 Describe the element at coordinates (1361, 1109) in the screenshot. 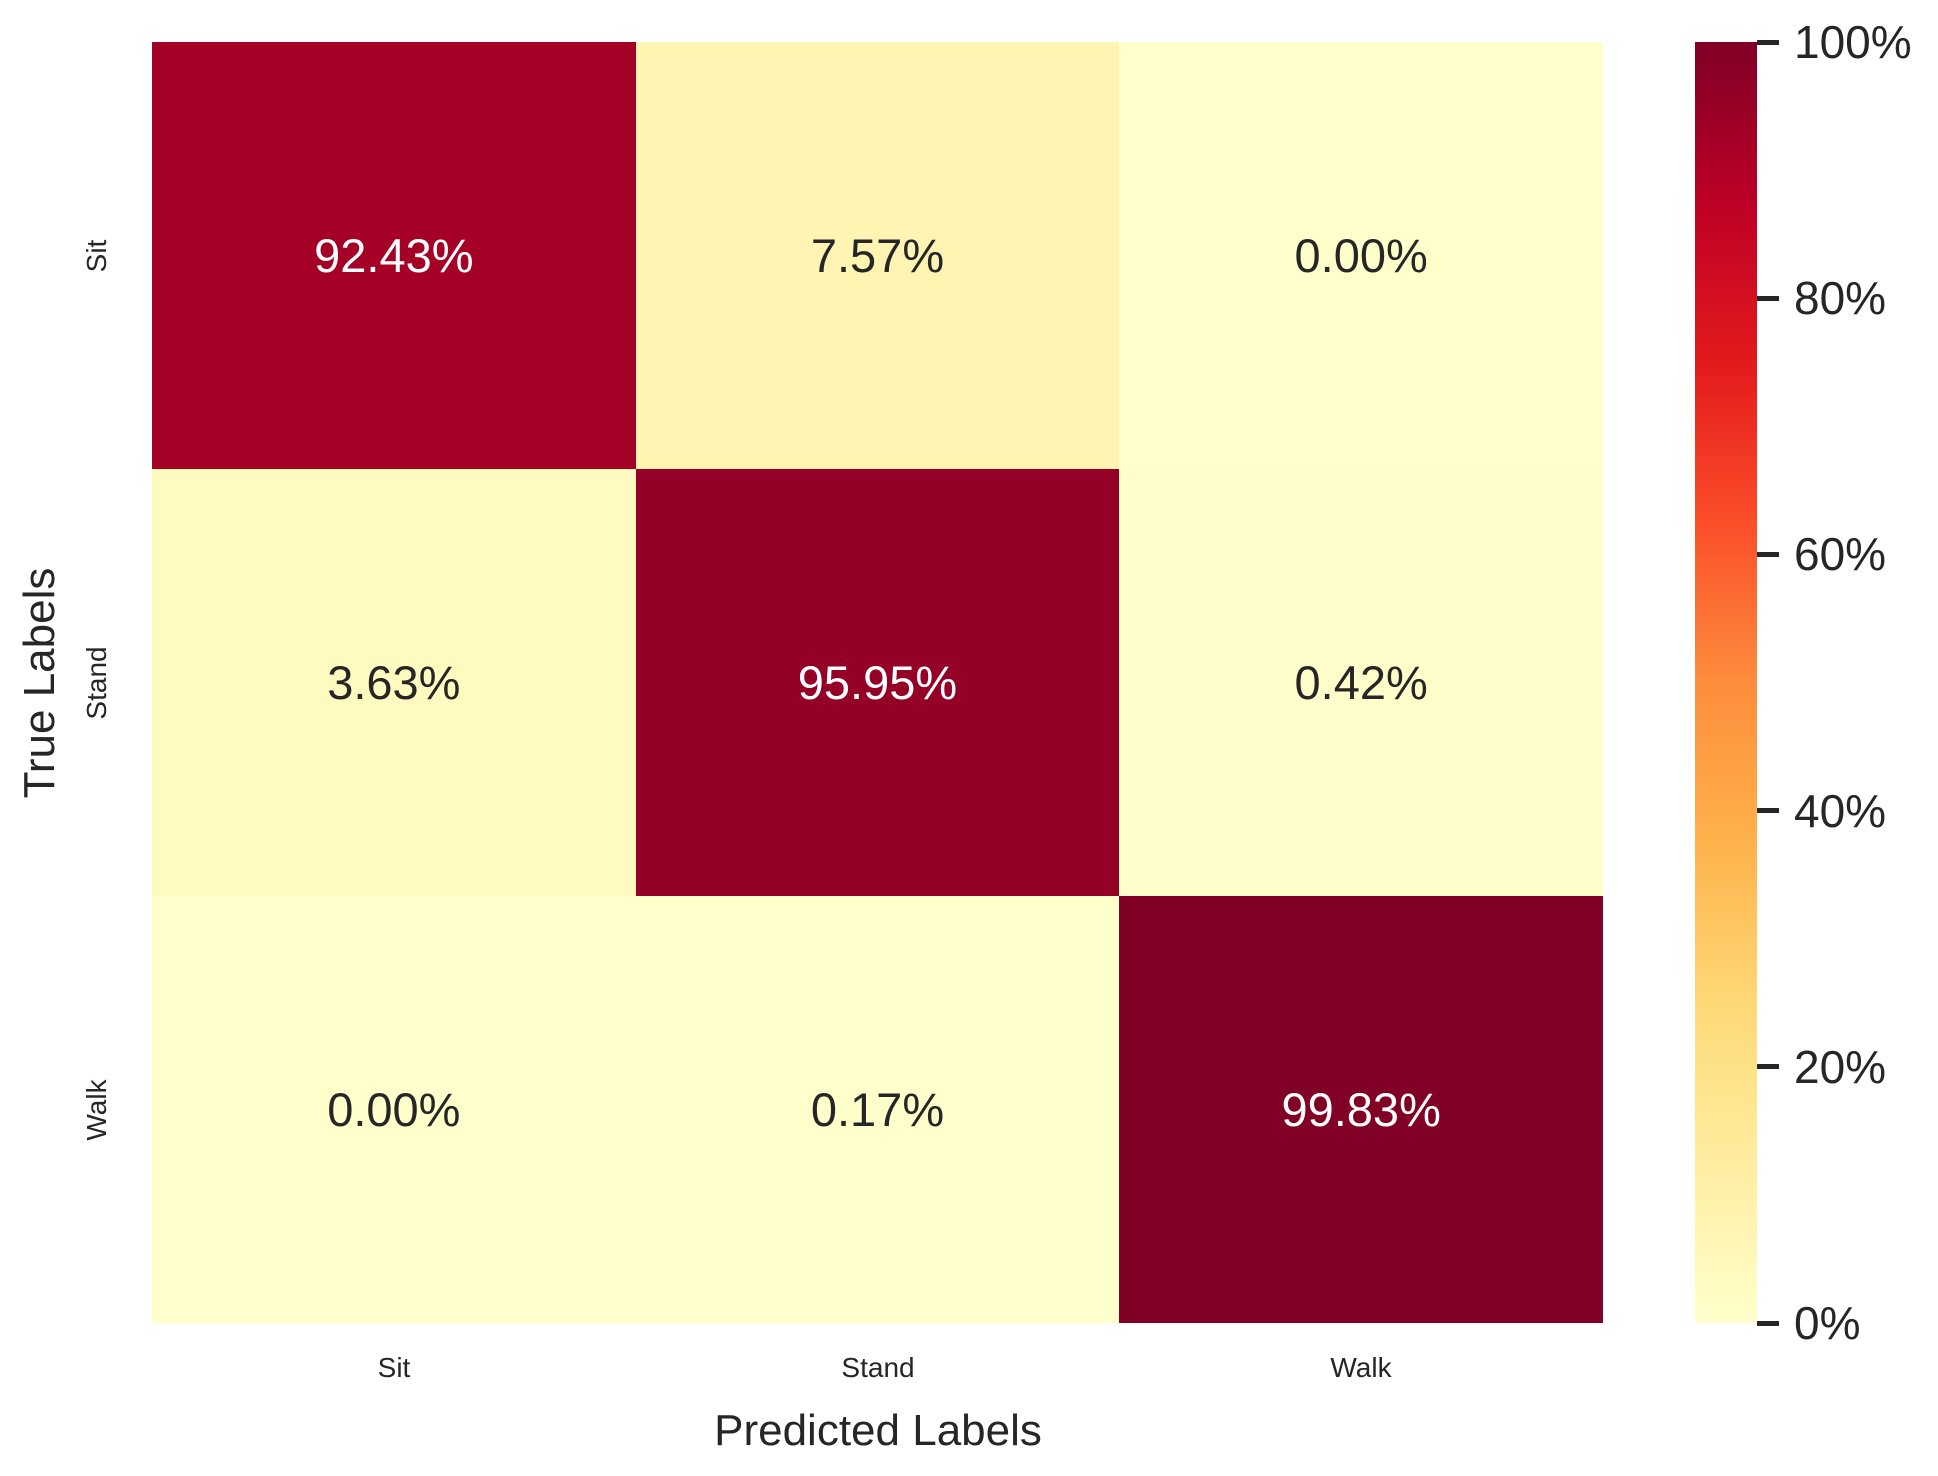

I see `heatmap-cell-walk-walk: 99.83%` at that location.